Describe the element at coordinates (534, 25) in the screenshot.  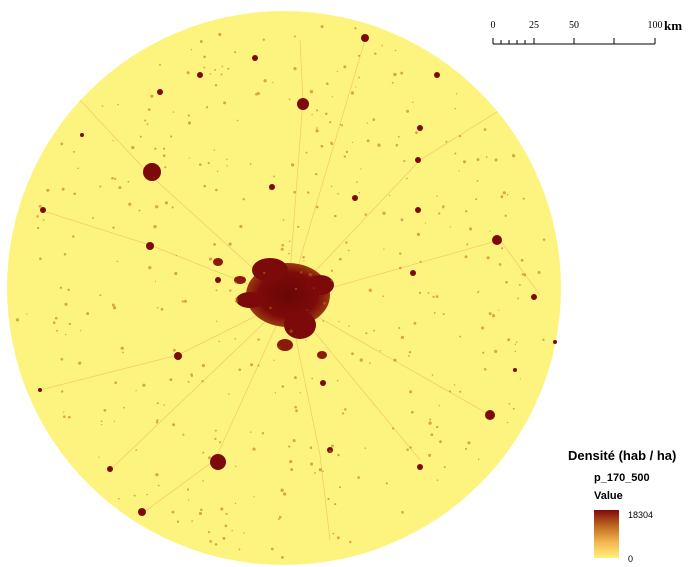
I see `scale-tick-25: 25` at that location.